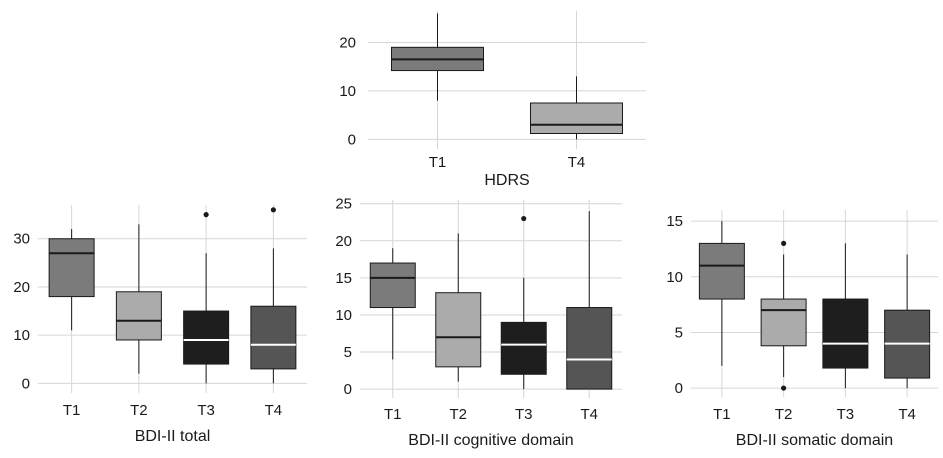  I want to click on x-axis-label: BDI-II cognitive domain, so click(490, 440).